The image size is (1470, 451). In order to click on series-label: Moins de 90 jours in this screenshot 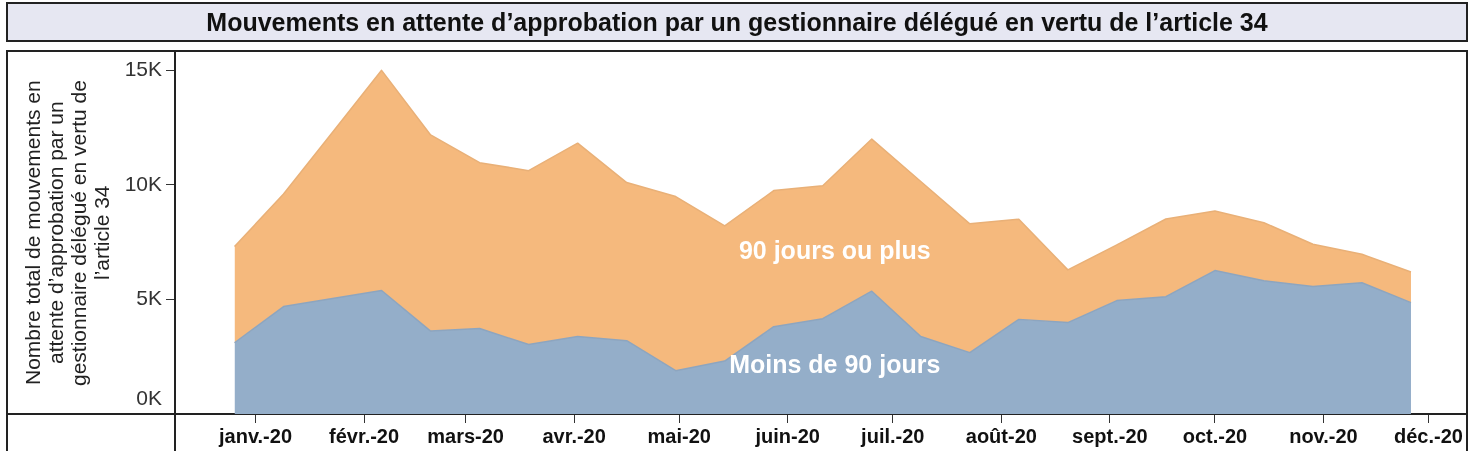, I will do `click(835, 364)`.